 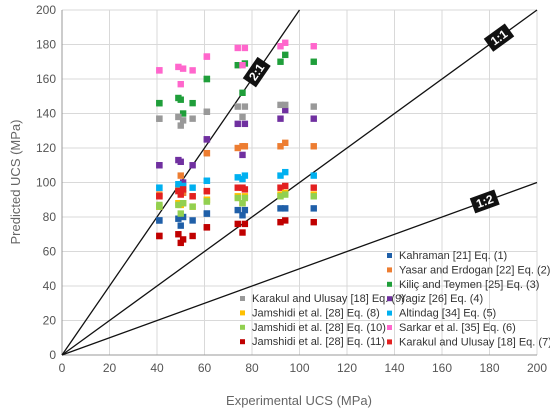 What do you see at coordinates (236, 204) in the screenshot?
I see `series-jamshidi-et-al-28-eq-10-` at bounding box center [236, 204].